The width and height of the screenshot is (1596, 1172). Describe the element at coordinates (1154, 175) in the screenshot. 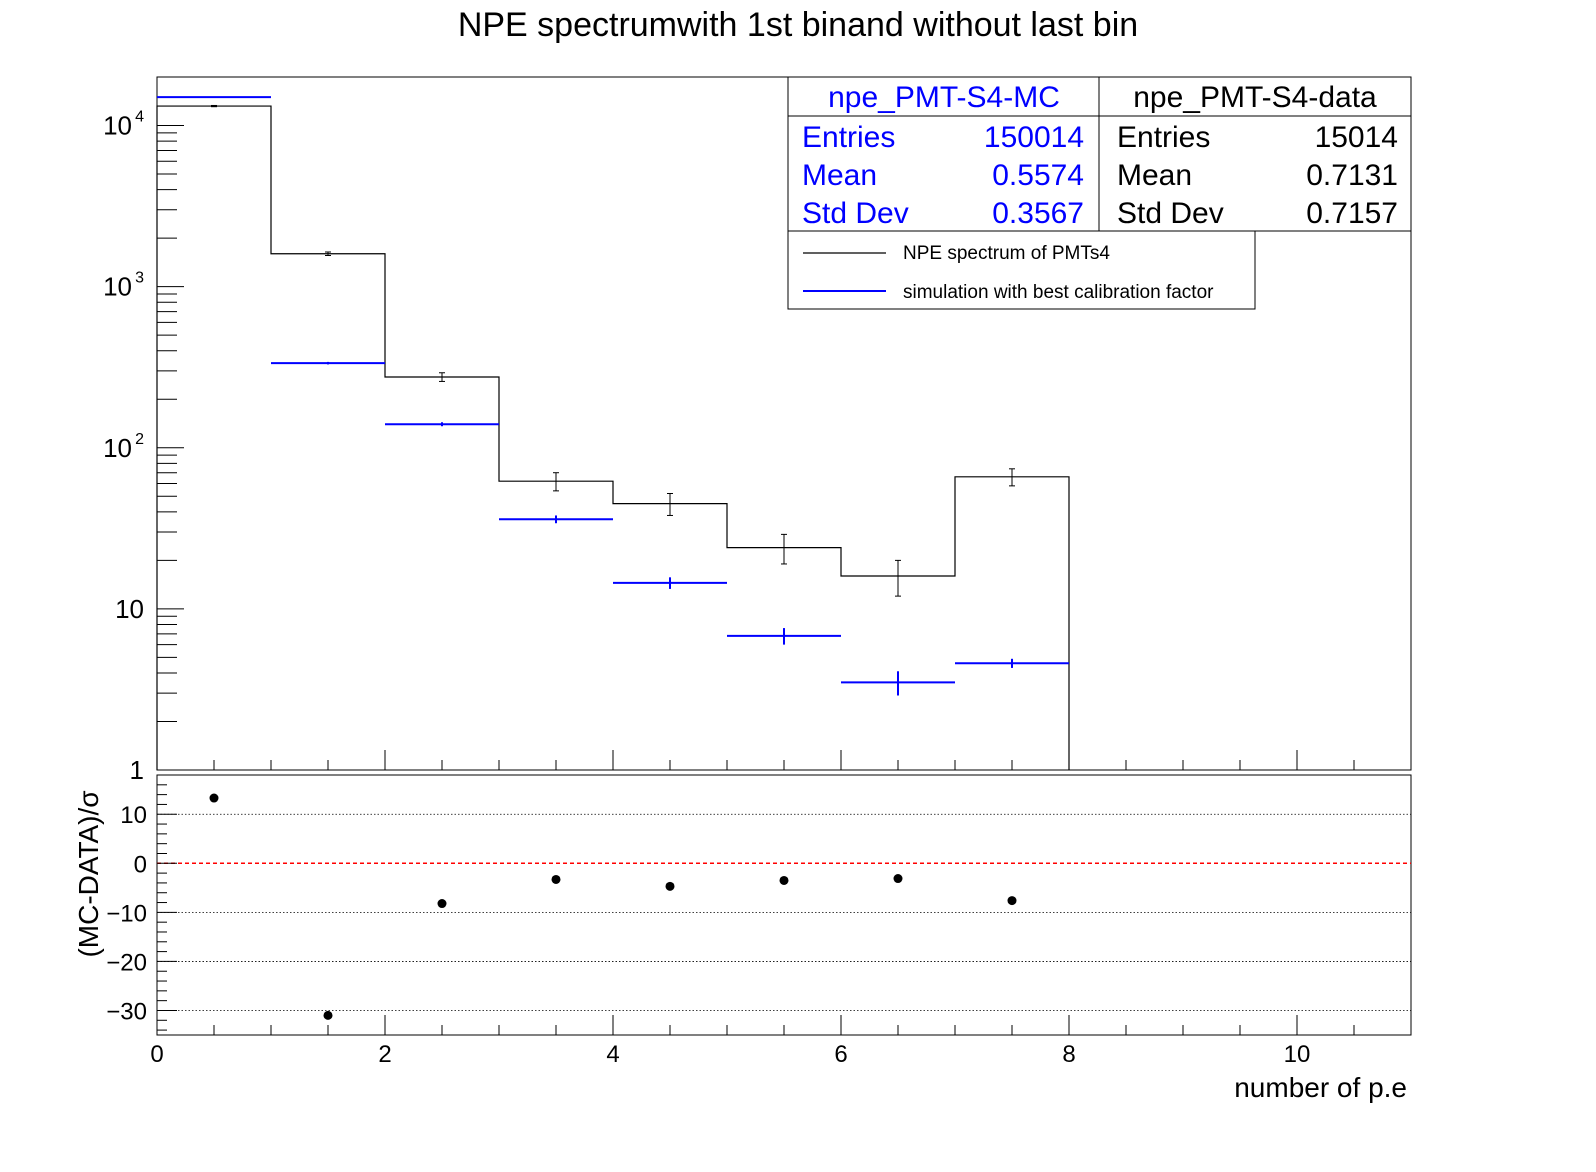

I see `stats-data-mean-label: Mean` at that location.